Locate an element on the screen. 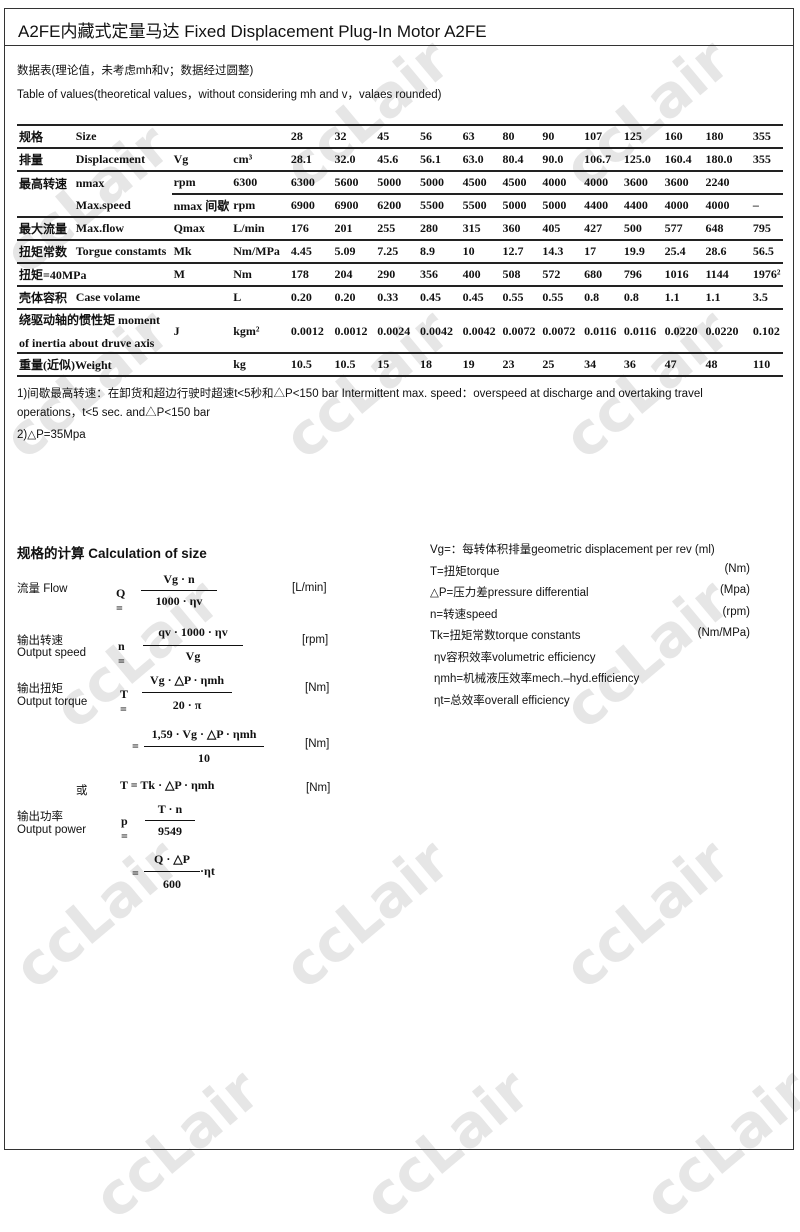  power-zh: 输出功率 is located at coordinates (40, 817).